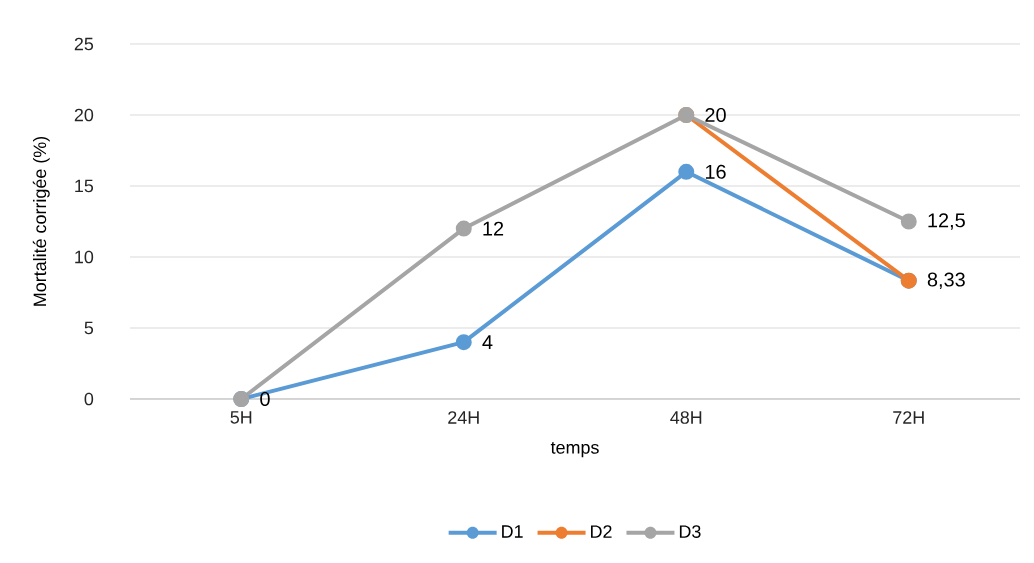 The width and height of the screenshot is (1034, 563). I want to click on x-tick-label: 24H, so click(463, 417).